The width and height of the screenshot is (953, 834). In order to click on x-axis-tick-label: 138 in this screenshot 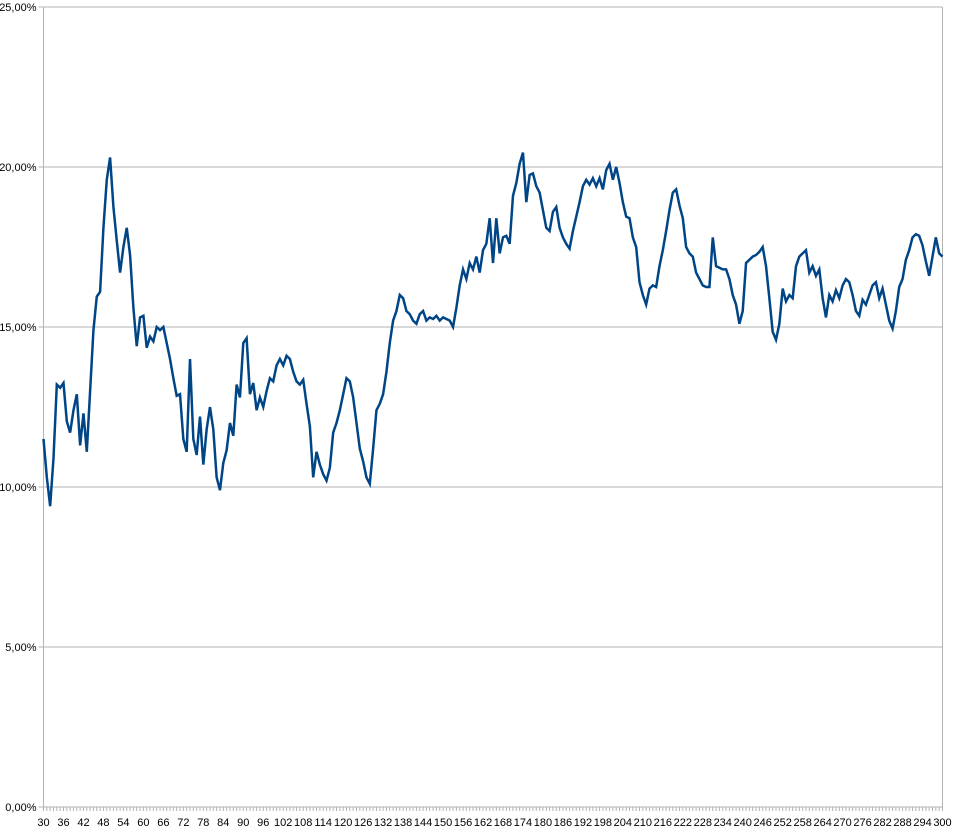, I will do `click(403, 823)`.